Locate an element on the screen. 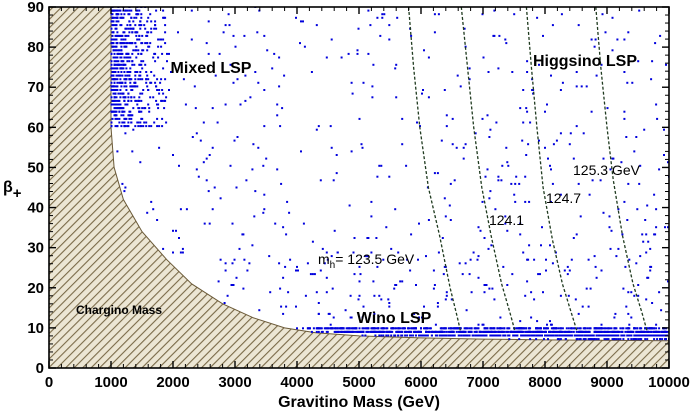 This screenshot has width=697, height=414. region-label-wino-lsp: Wino LSP is located at coordinates (394, 318).